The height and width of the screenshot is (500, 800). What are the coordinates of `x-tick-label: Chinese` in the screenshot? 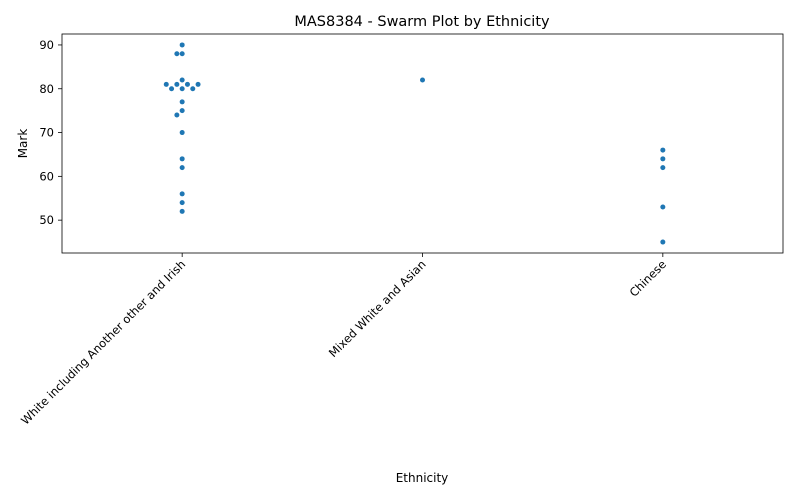 It's located at (648, 278).